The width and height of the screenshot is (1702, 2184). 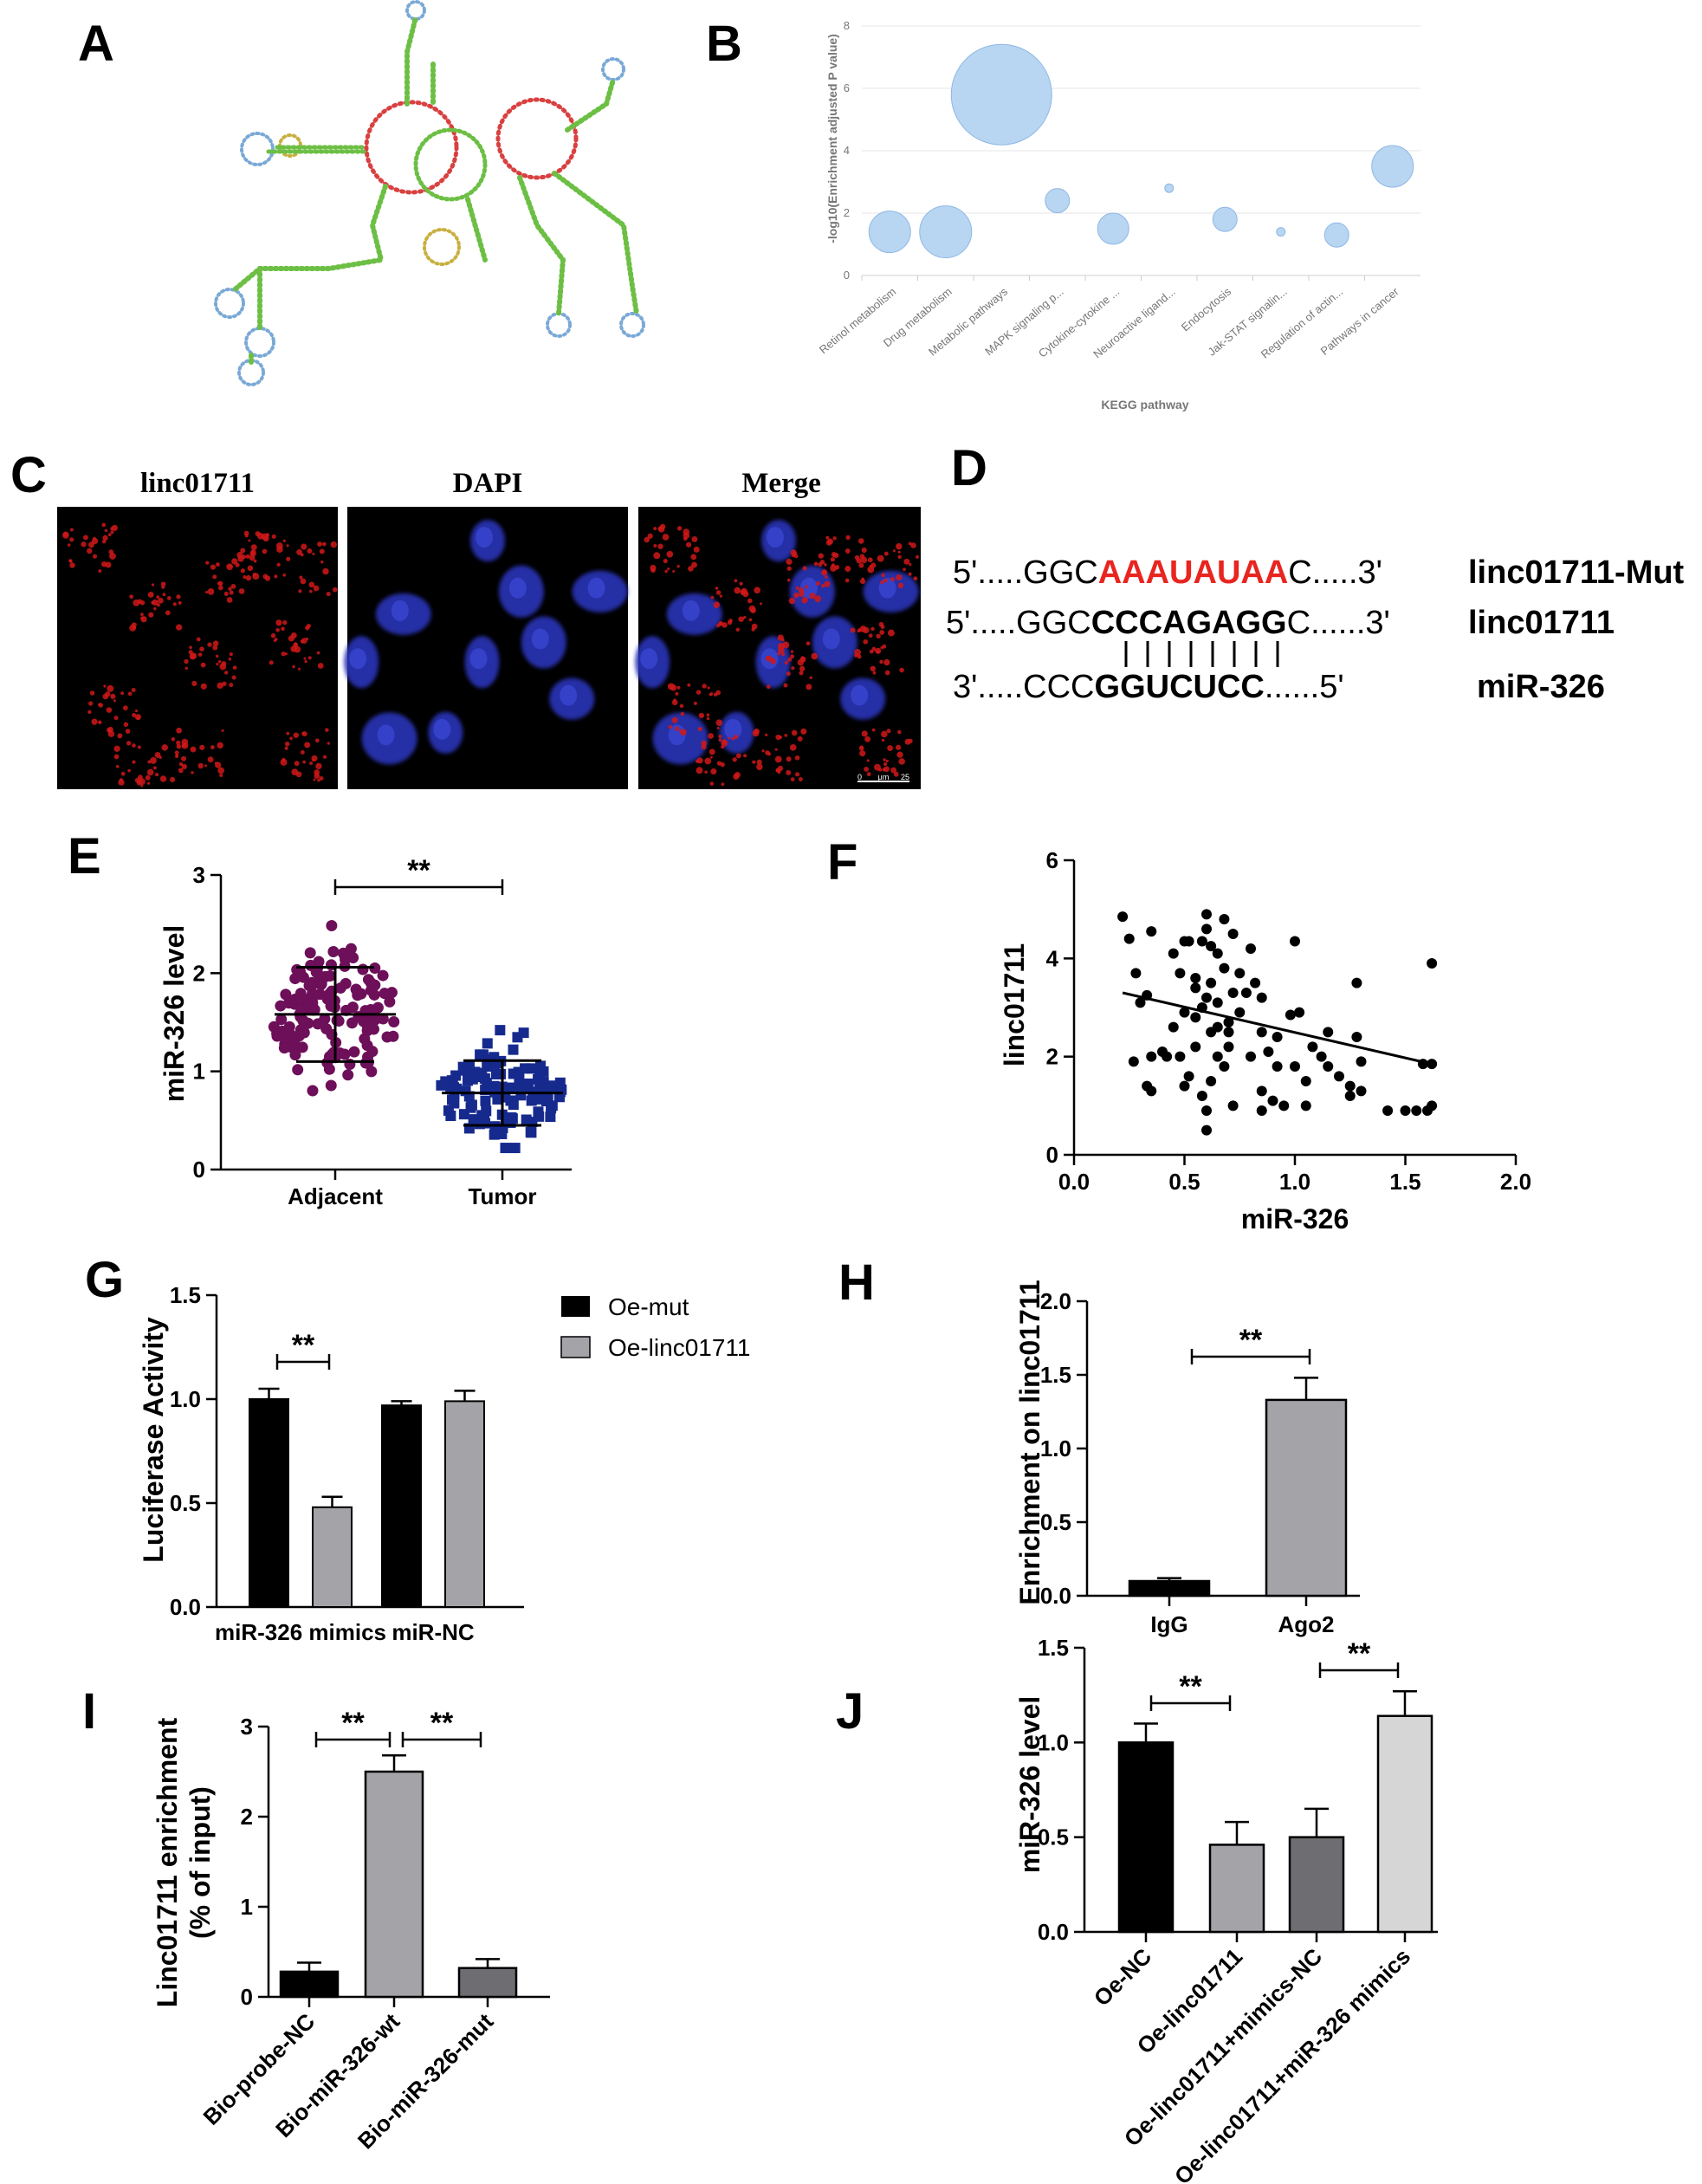 What do you see at coordinates (856, 1282) in the screenshot?
I see `panel-letter-h: H` at bounding box center [856, 1282].